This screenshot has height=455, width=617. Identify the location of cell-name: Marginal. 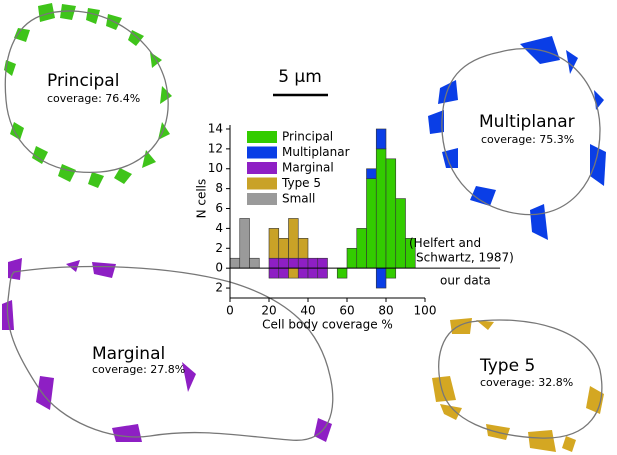
(128, 354).